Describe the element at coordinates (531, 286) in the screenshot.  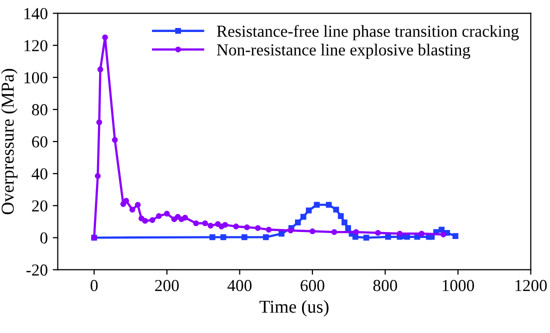
I see `x-tick-label: 1200` at that location.